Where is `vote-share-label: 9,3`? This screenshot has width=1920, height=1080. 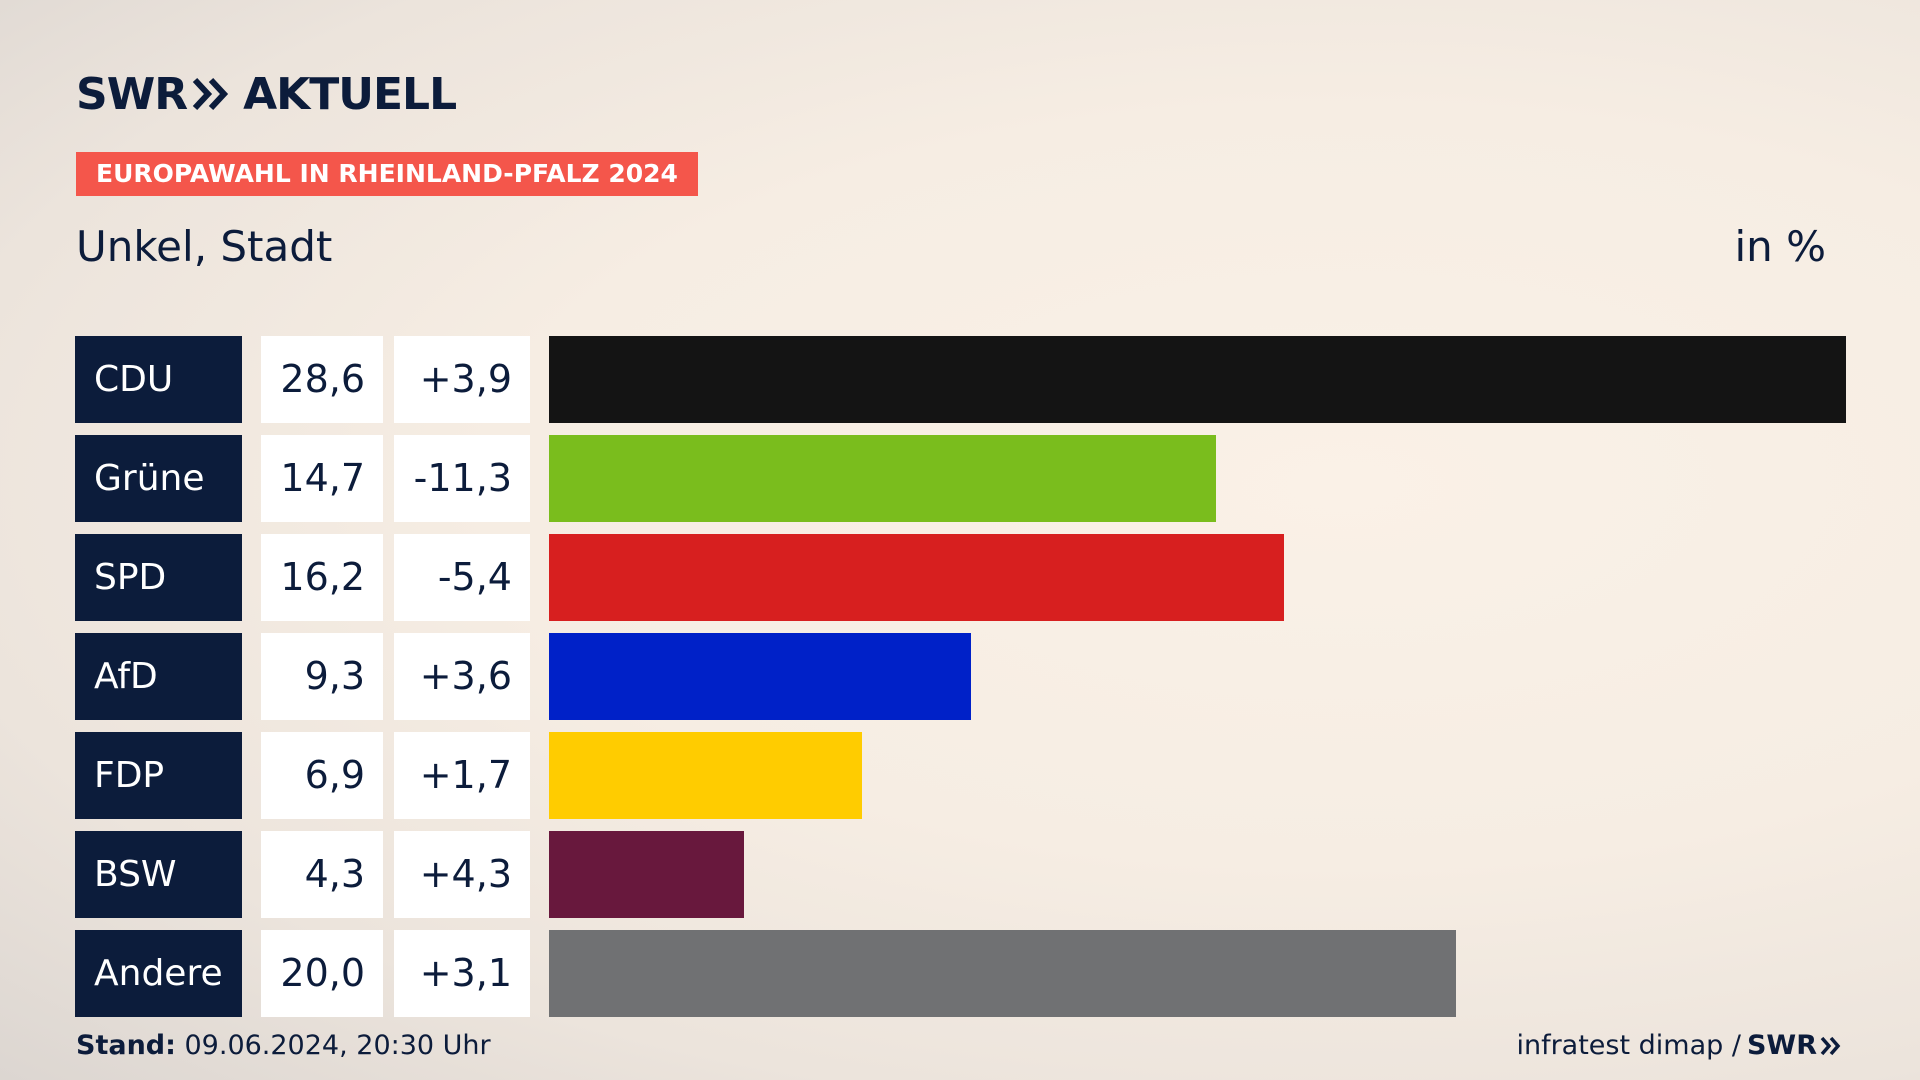
vote-share-label: 9,3 is located at coordinates (322, 676).